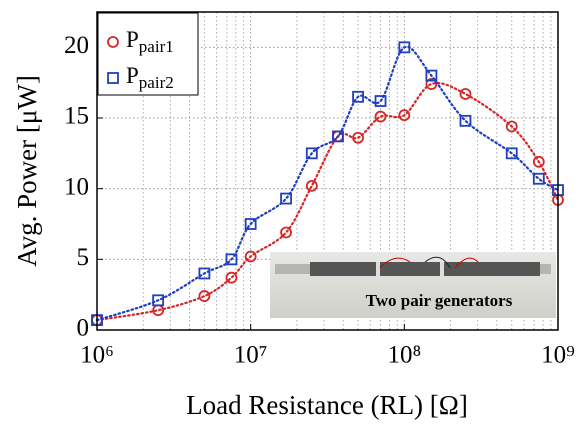  Describe the element at coordinates (83, 328) in the screenshot. I see `y-tick-label: 0` at that location.